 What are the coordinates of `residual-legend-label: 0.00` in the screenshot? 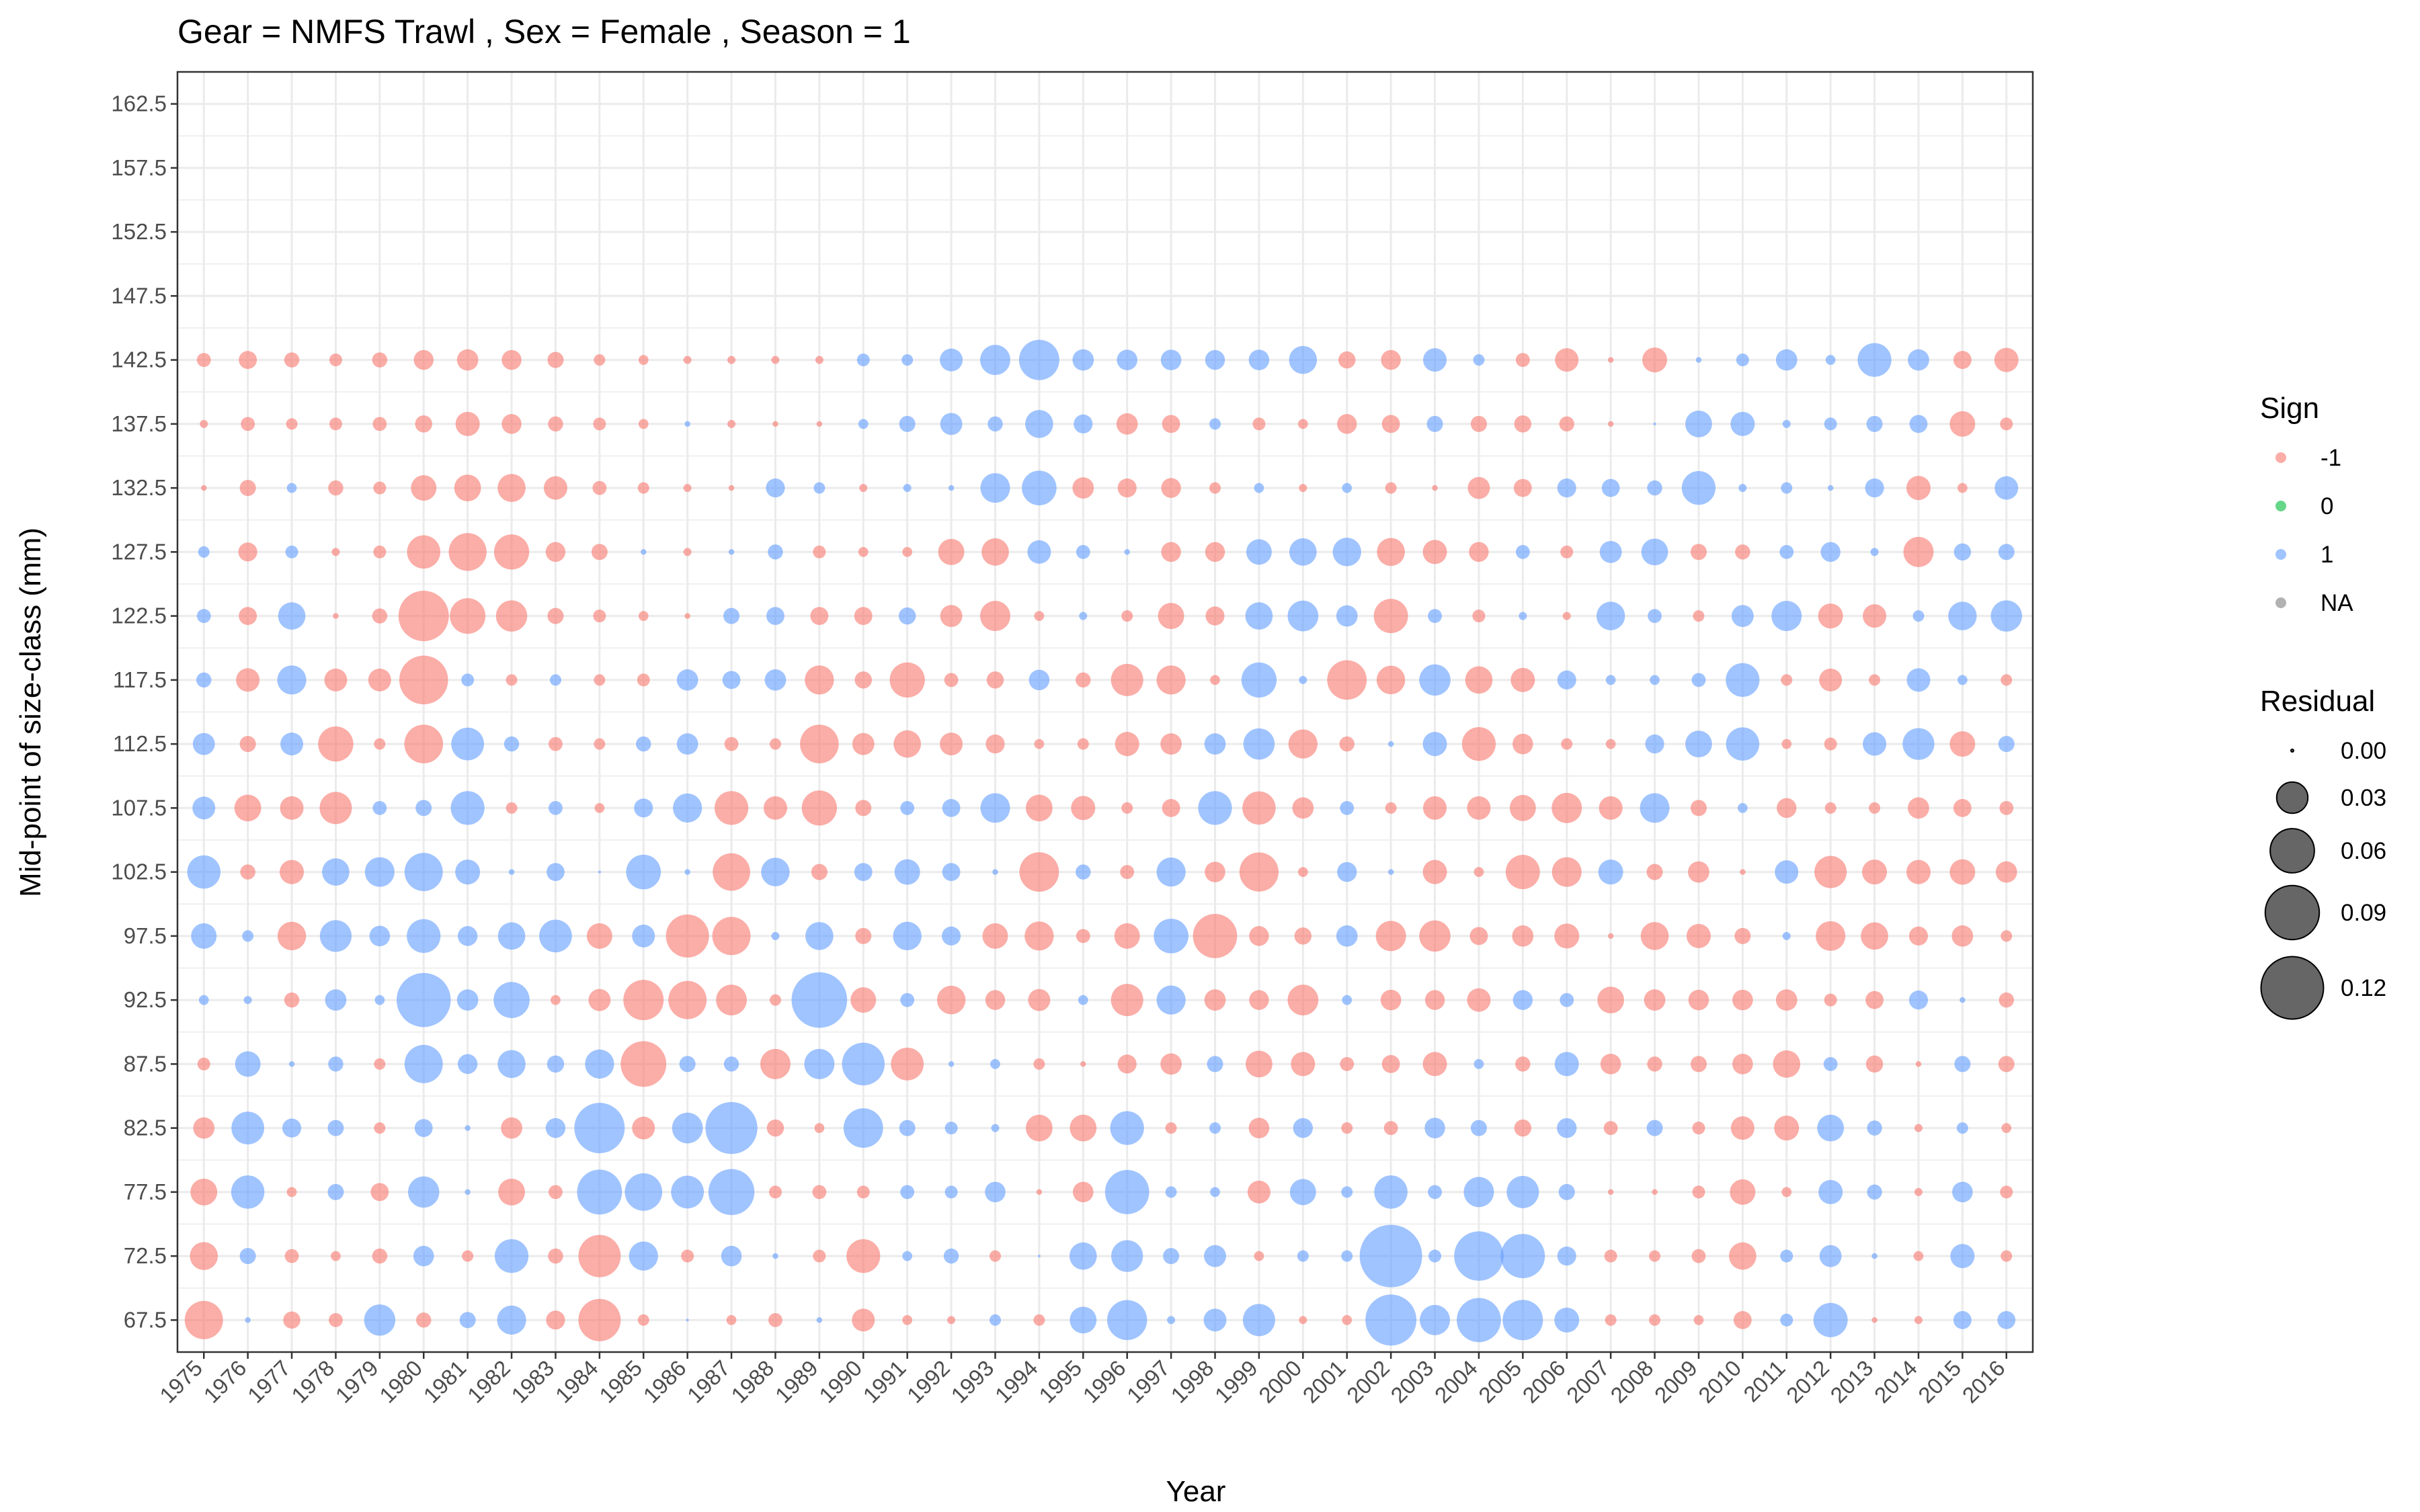 It's located at (2363, 751).